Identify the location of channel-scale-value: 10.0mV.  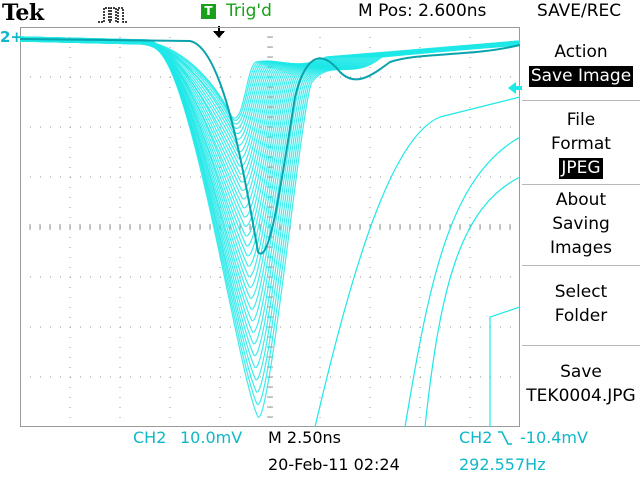
(211, 437).